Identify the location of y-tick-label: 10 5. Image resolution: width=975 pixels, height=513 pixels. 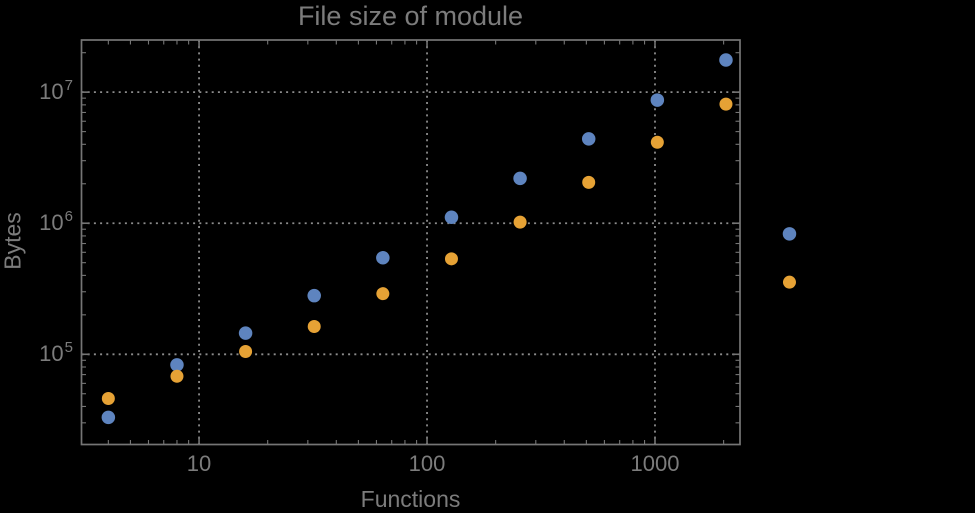
(56, 352).